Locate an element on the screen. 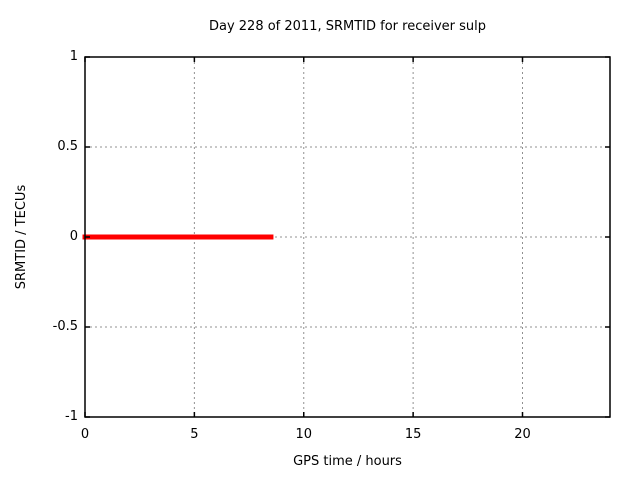 The image size is (640, 480). x-tick-label: 5 is located at coordinates (194, 434).